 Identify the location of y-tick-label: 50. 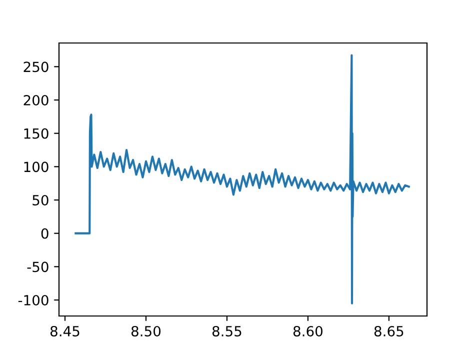
(40, 200).